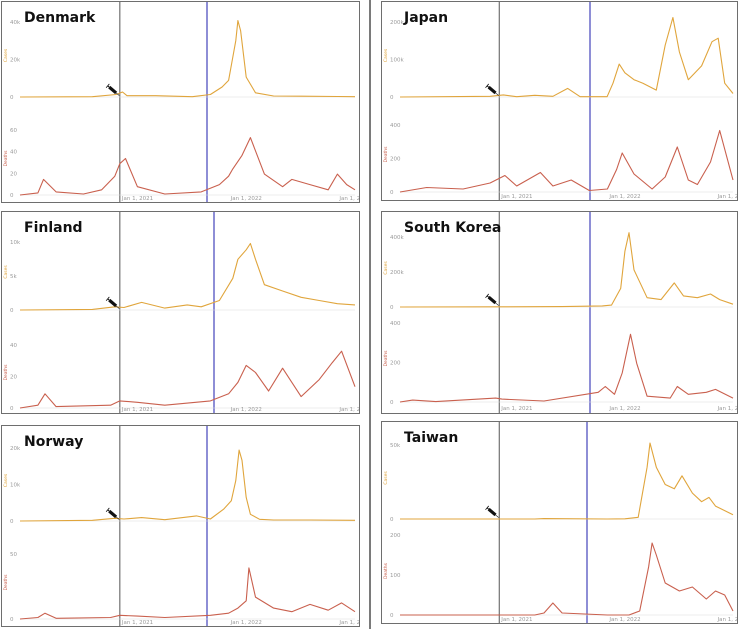 The image size is (740, 629). What do you see at coordinates (60, 18) in the screenshot?
I see `panel-title: Denmark` at bounding box center [60, 18].